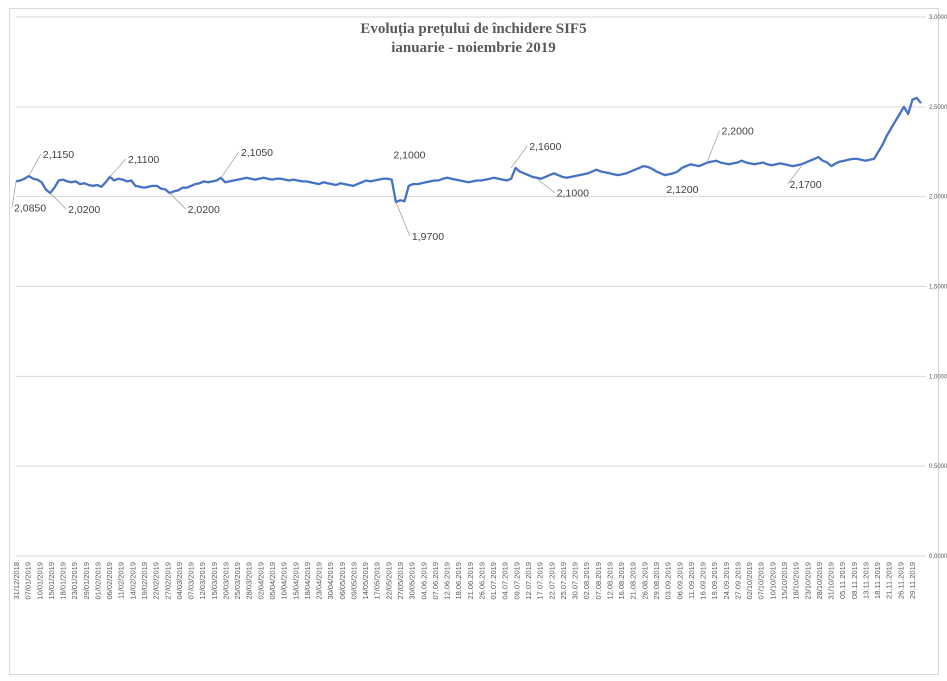  Describe the element at coordinates (877, 580) in the screenshot. I see `x-tick-label: 18.11.2019` at that location.